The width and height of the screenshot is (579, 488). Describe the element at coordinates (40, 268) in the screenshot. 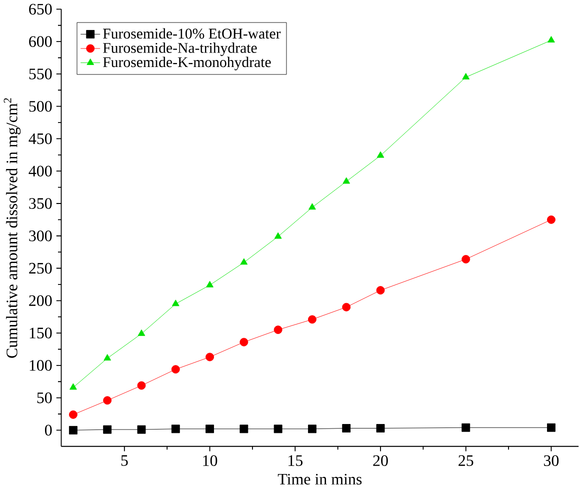

I see `y-tick-label: 250` at that location.